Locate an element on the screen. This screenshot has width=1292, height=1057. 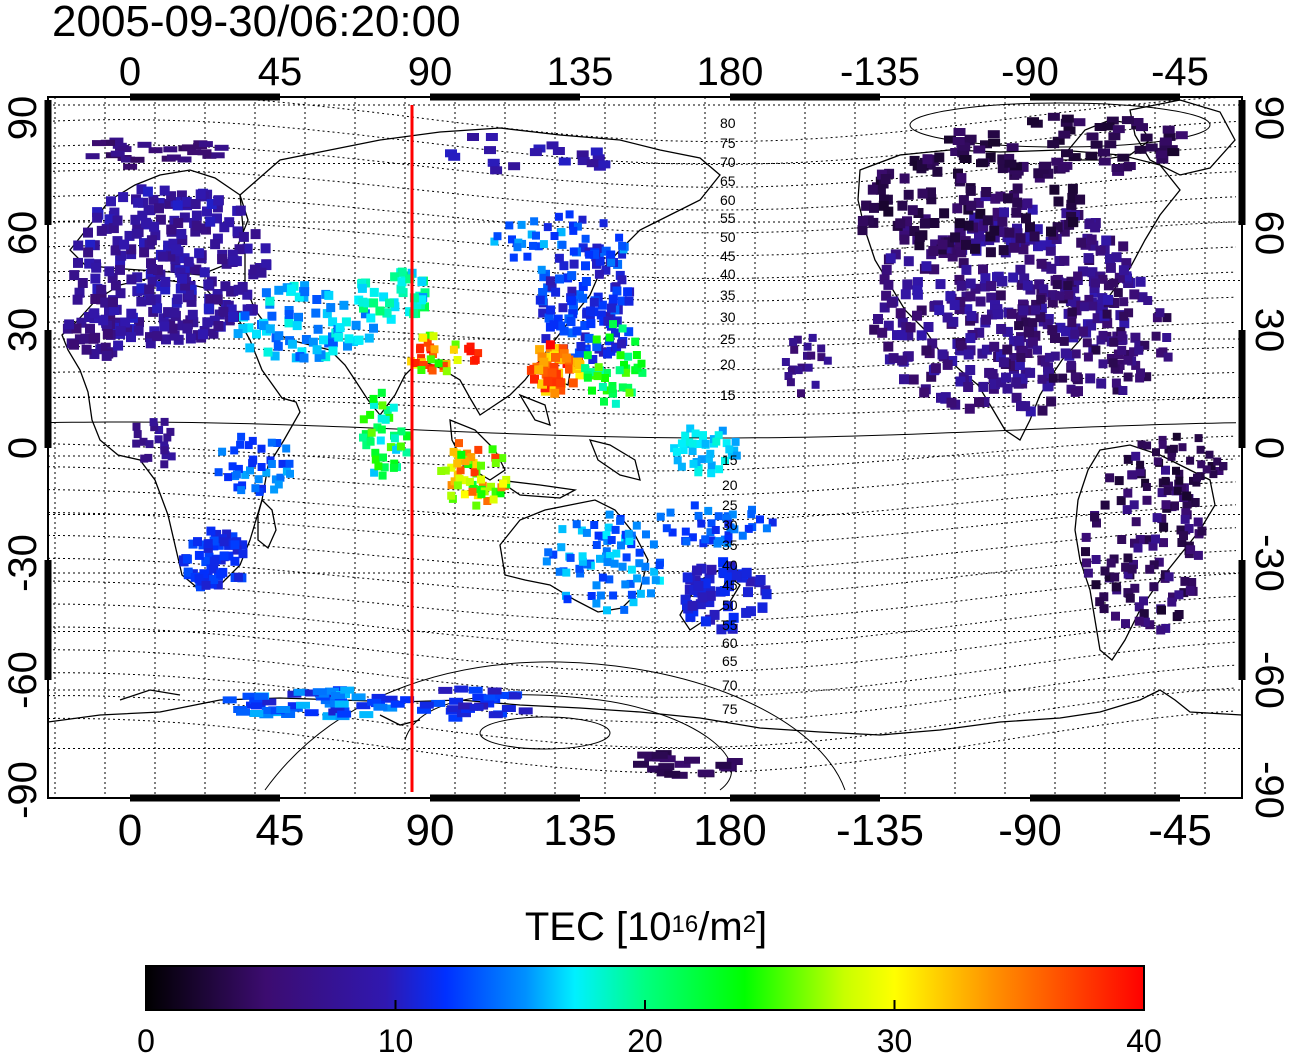
colorbar-tick-label: 10 is located at coordinates (396, 1040).